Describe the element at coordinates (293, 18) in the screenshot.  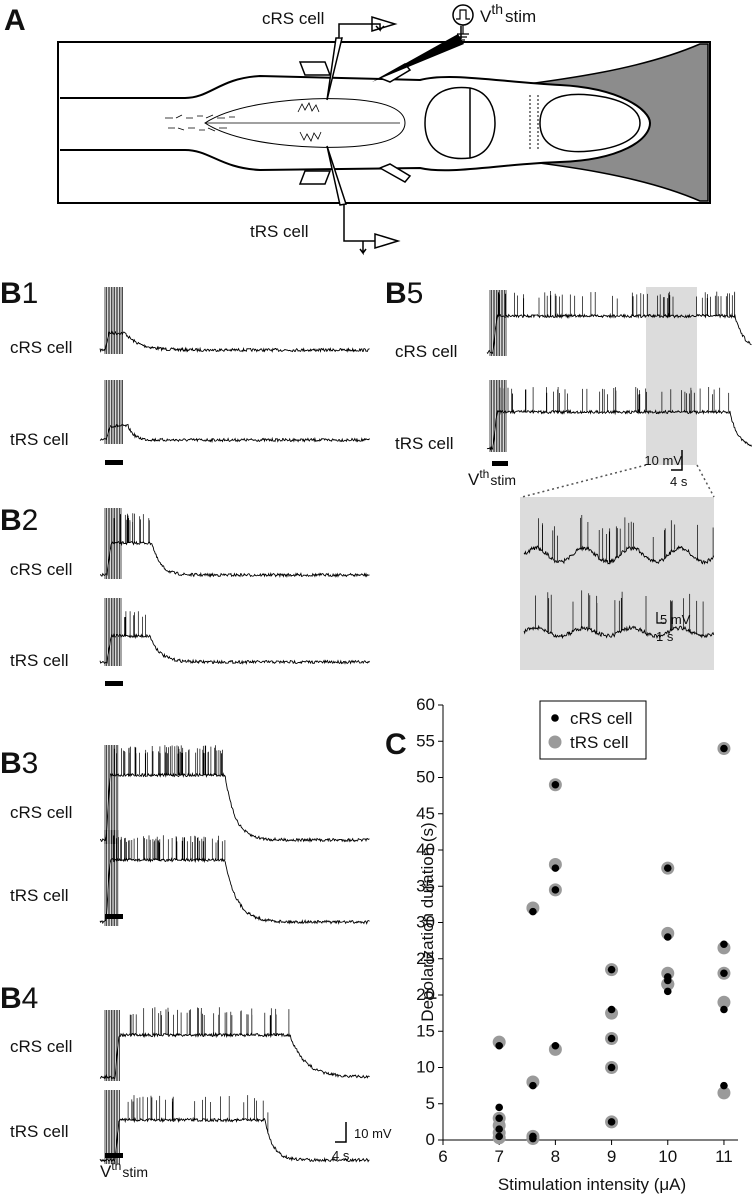
I see `crs-label: cRS cell` at that location.